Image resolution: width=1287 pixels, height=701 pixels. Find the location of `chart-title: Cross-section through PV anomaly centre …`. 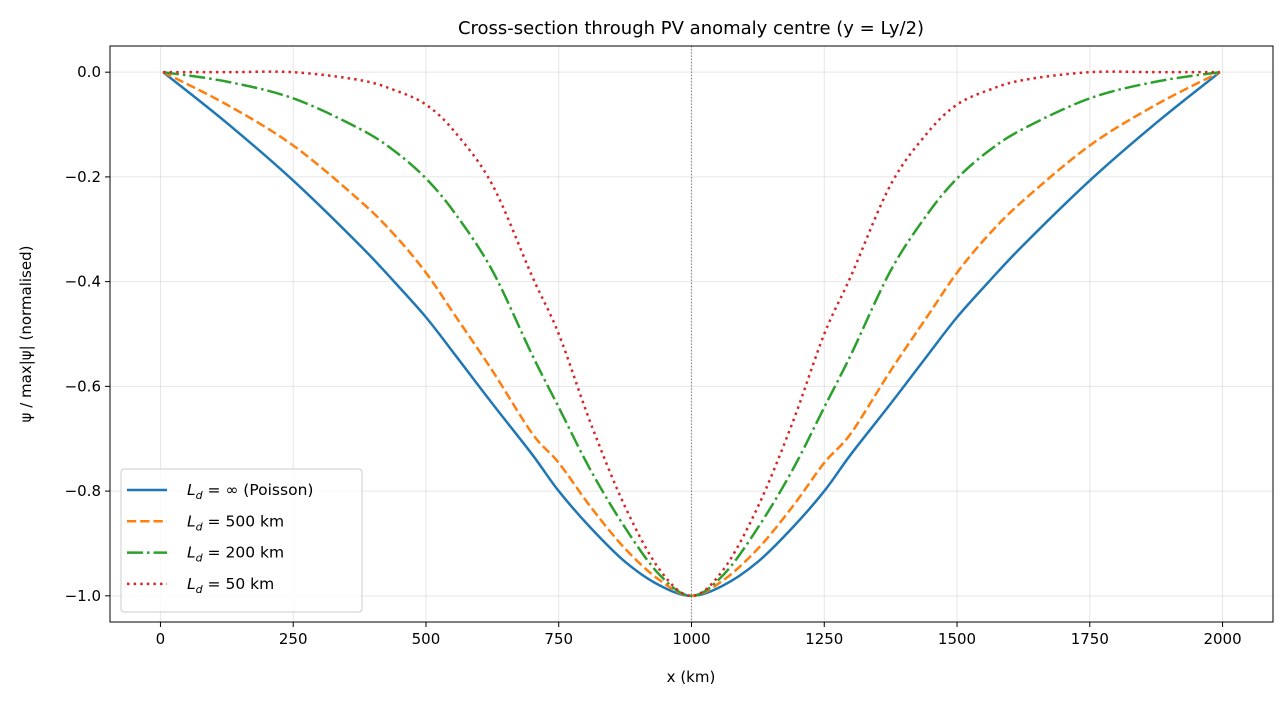

chart-title: Cross-section through PV anomaly centre … is located at coordinates (691, 28).